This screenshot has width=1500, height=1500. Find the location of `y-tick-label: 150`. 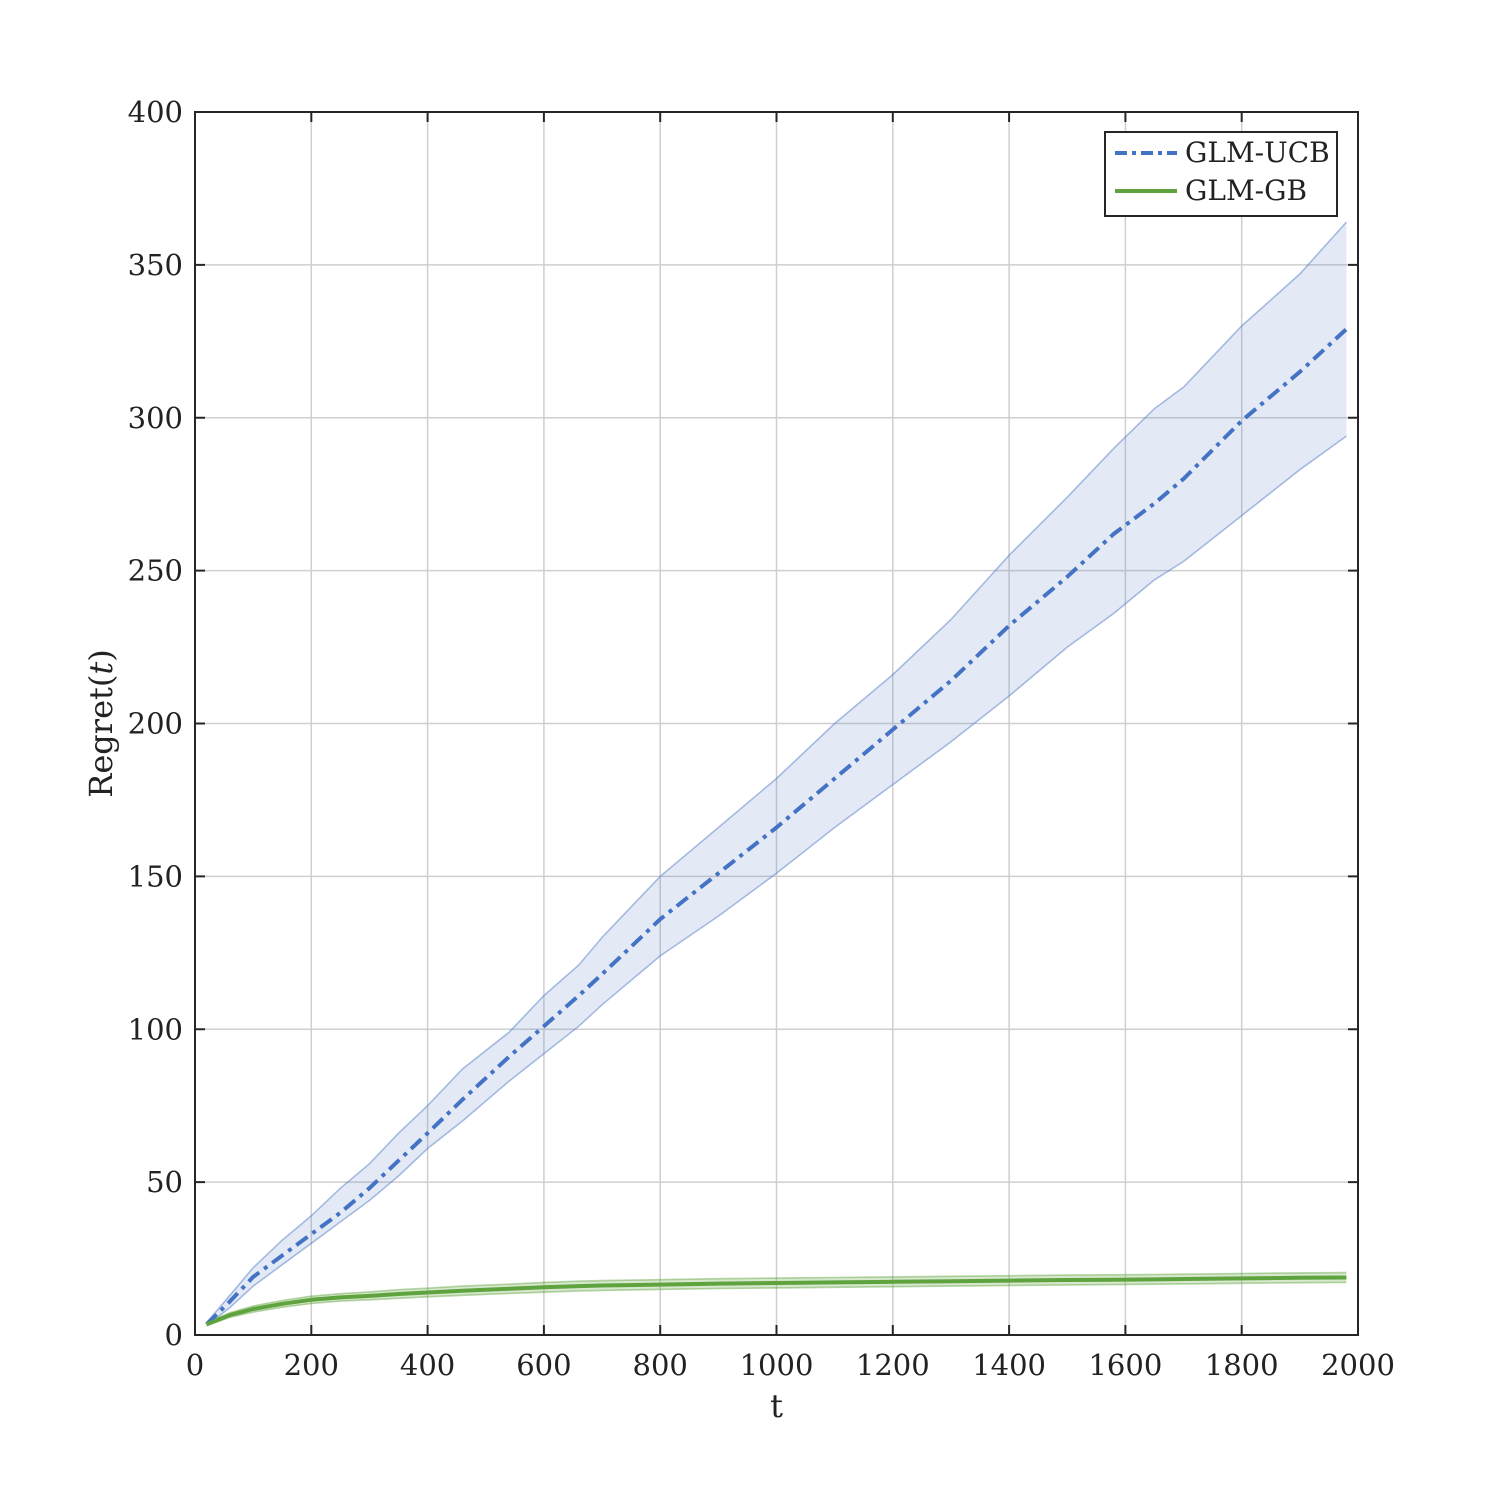

y-tick-label: 150 is located at coordinates (155, 876).